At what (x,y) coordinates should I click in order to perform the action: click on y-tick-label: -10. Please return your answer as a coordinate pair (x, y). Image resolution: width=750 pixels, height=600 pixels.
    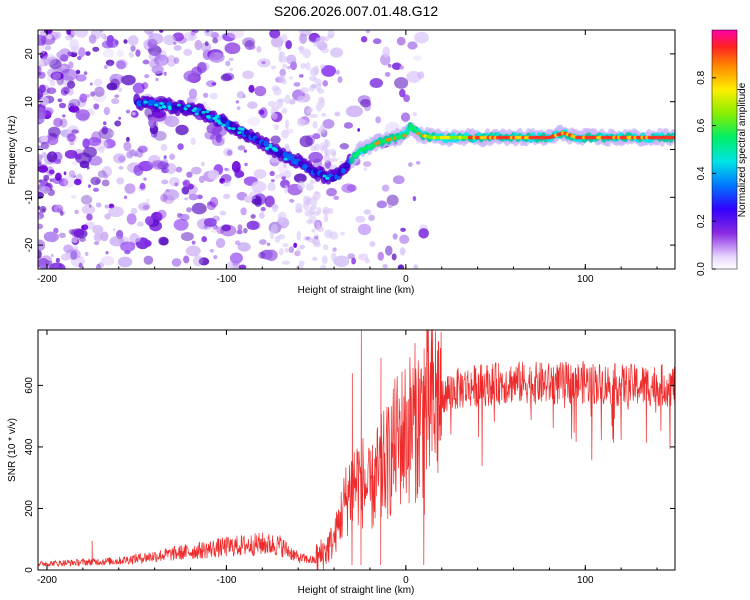
    Looking at the image, I should click on (29, 197).